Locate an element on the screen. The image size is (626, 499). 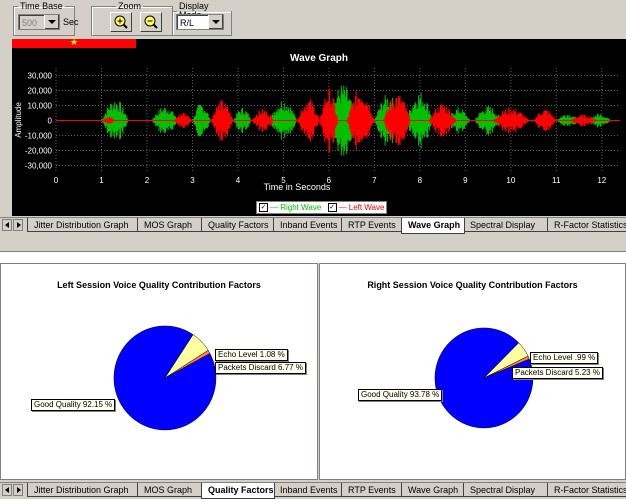
wave-x-axis-label: Time in Seconds is located at coordinates (297, 187).